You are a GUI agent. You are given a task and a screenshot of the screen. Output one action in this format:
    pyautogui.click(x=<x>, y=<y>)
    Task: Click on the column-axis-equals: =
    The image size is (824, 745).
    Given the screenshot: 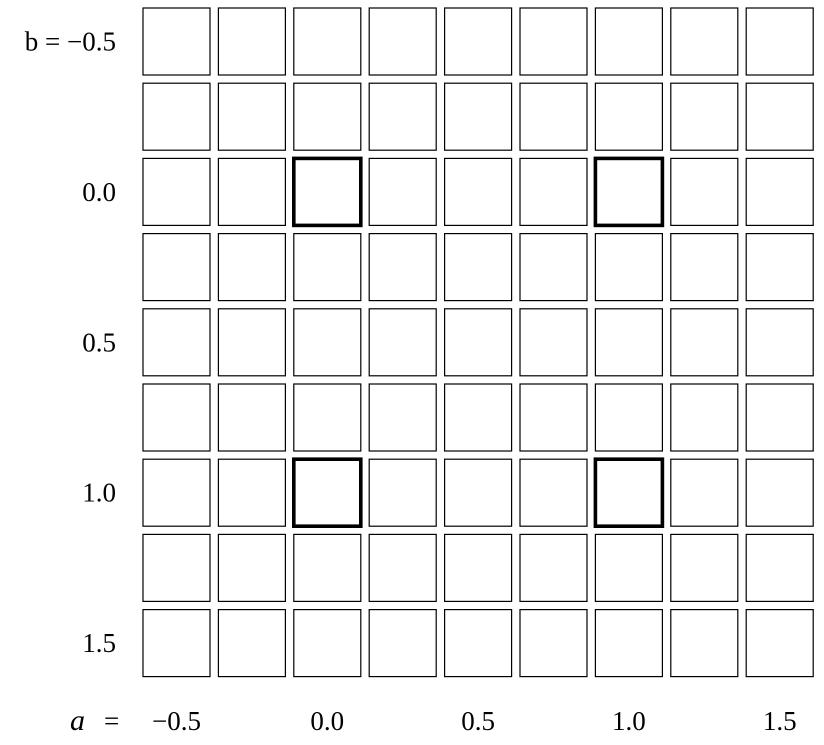 What is the action you would take?
    pyautogui.click(x=111, y=721)
    